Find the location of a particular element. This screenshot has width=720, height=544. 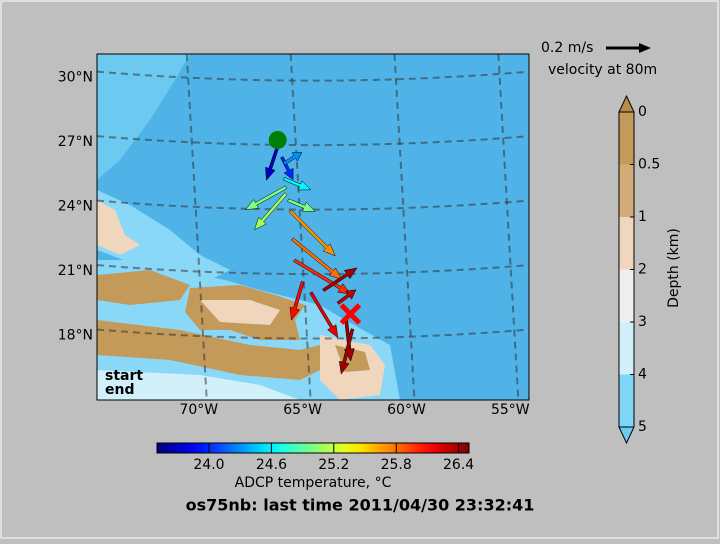

colorbar-tick-label: 25.2 is located at coordinates (333, 465).